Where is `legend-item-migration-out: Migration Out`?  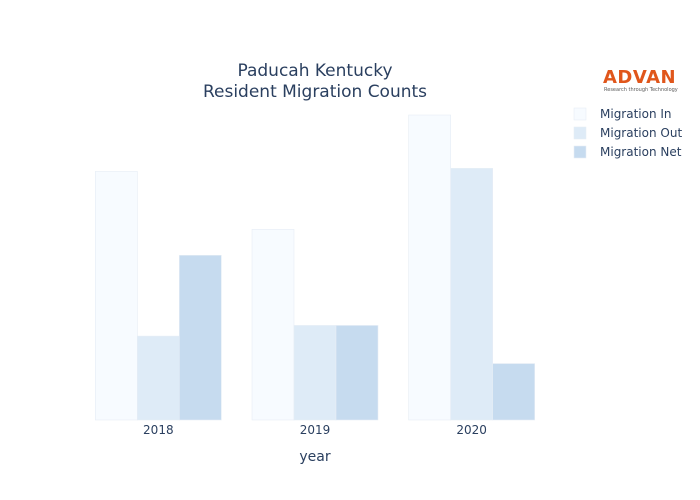 legend-item-migration-out: Migration Out is located at coordinates (627, 133).